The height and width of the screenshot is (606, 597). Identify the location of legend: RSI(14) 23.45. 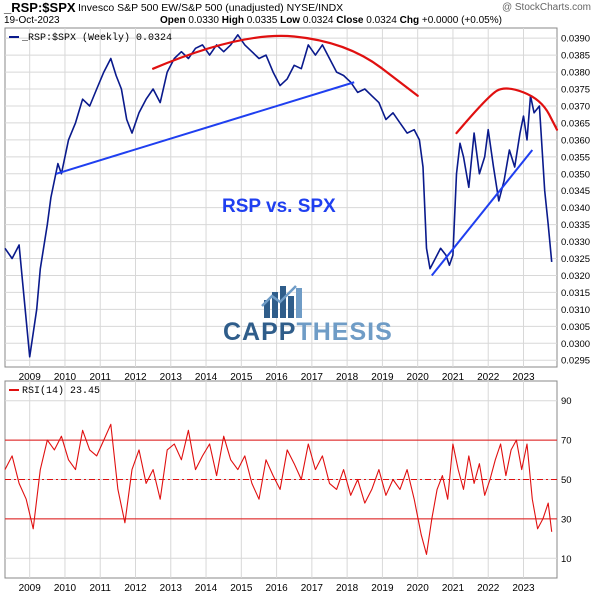
(54, 391).